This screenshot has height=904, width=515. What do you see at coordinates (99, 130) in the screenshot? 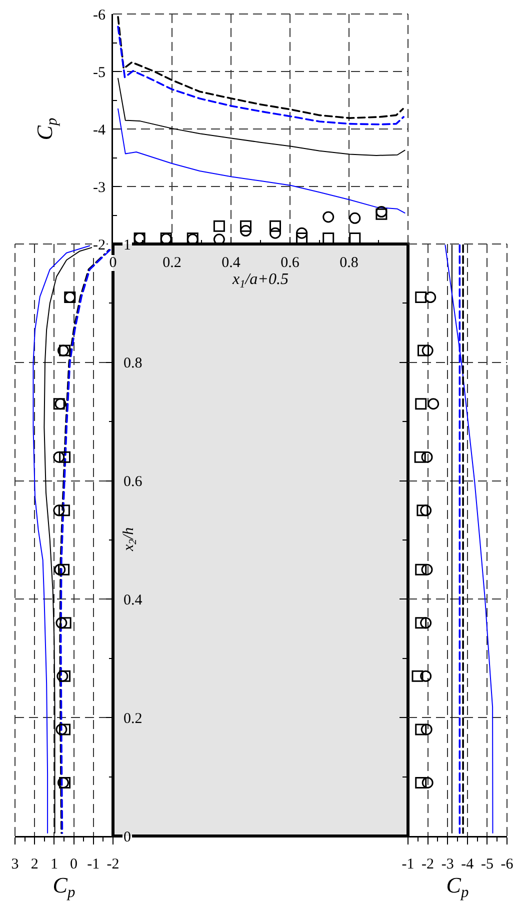
I see `y-tick-label: -4` at bounding box center [99, 130].